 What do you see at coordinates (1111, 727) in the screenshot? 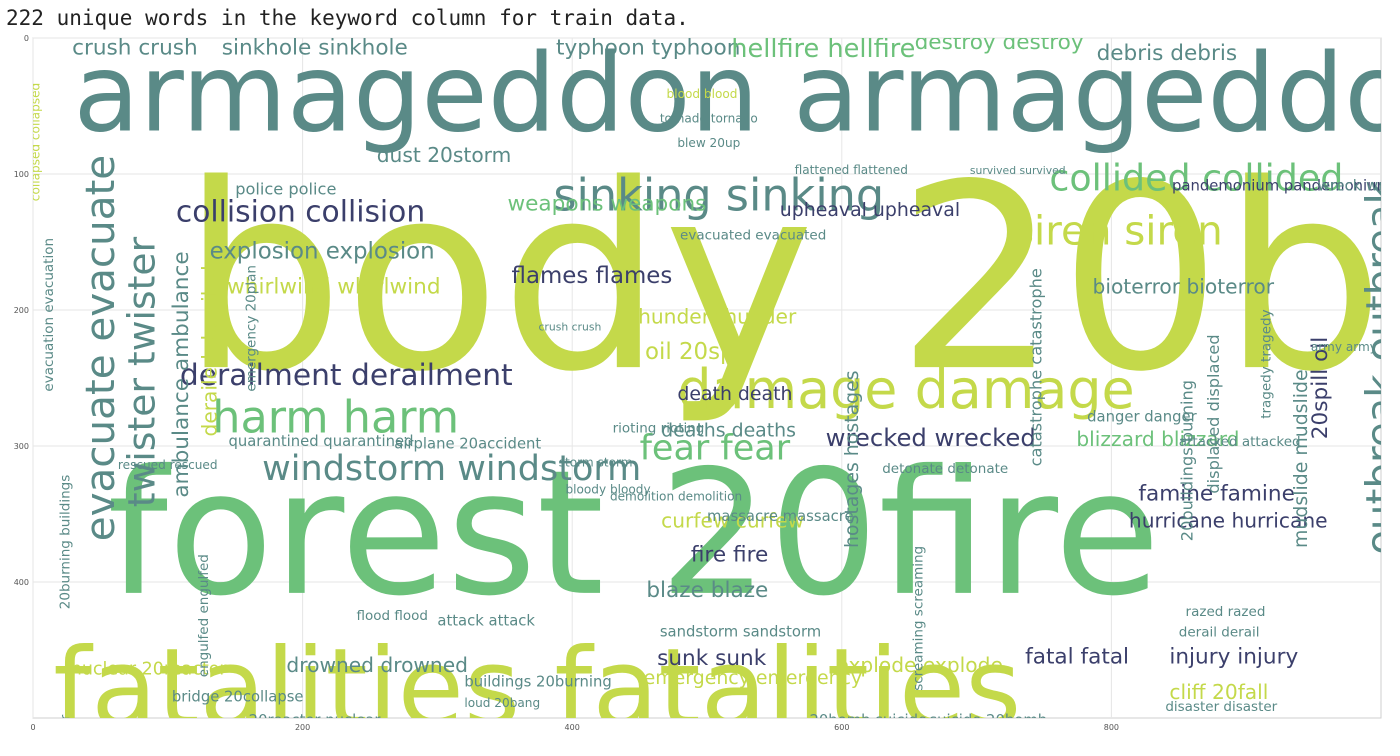
I see `x-tick-label: 800` at bounding box center [1111, 727].